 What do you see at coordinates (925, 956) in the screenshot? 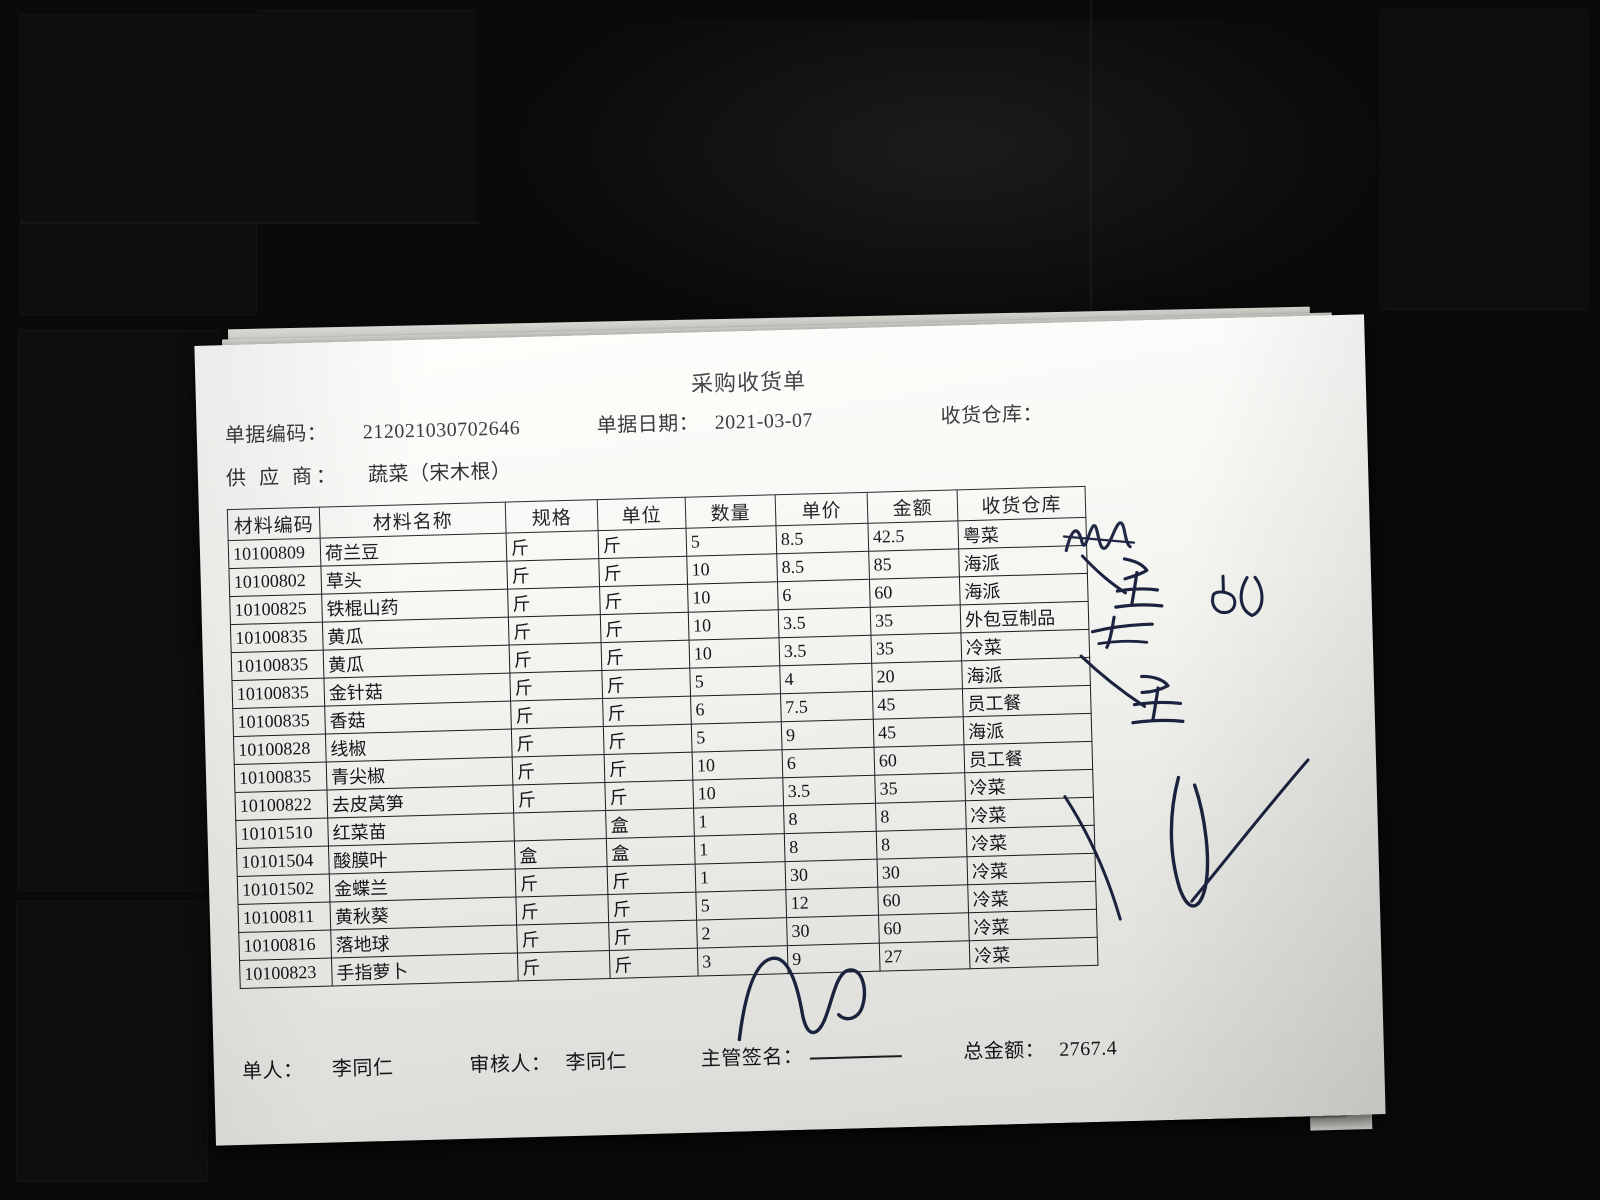
I see `cell-amount: 27` at bounding box center [925, 956].